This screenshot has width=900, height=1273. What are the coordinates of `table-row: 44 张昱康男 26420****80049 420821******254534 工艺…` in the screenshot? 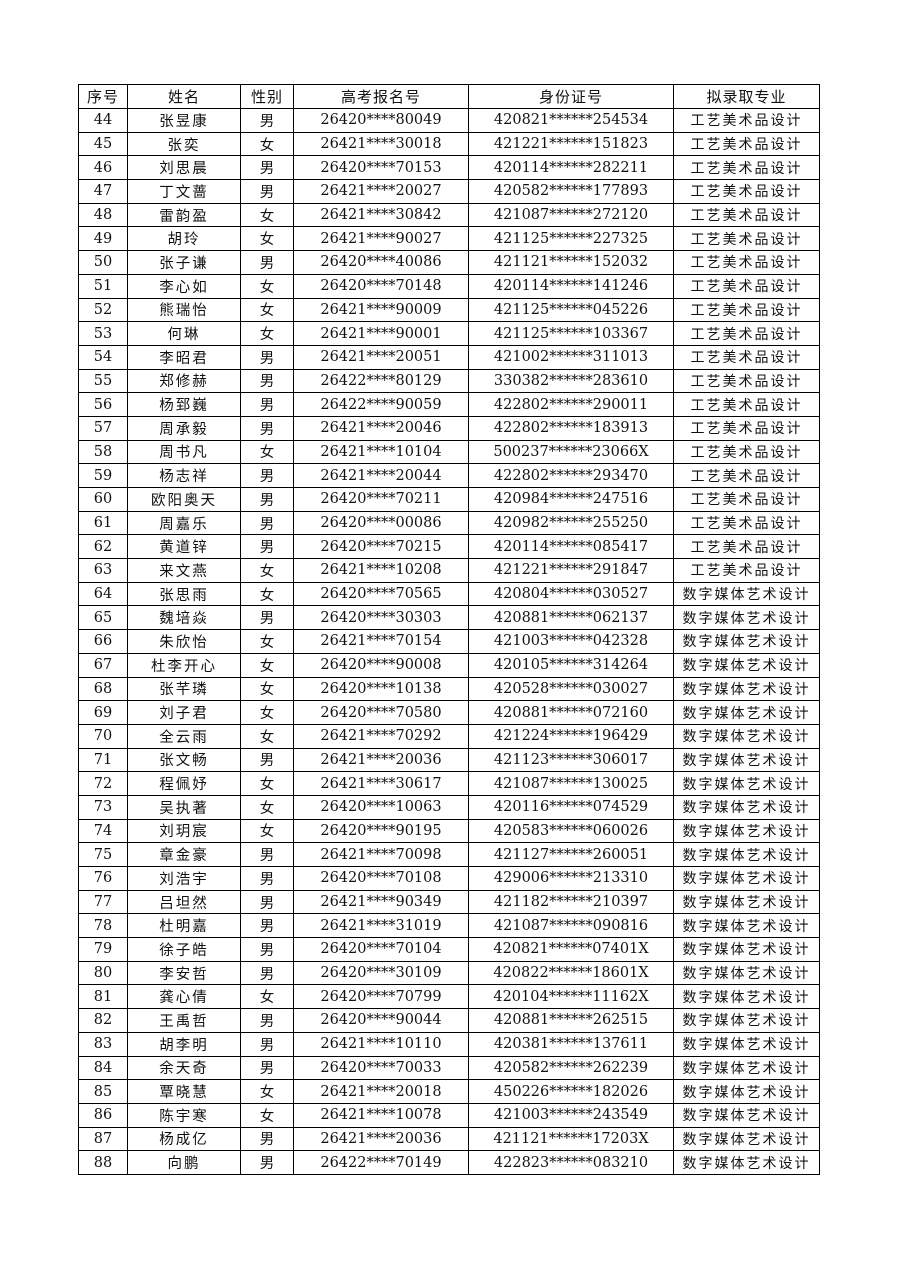 It's located at (449, 120).